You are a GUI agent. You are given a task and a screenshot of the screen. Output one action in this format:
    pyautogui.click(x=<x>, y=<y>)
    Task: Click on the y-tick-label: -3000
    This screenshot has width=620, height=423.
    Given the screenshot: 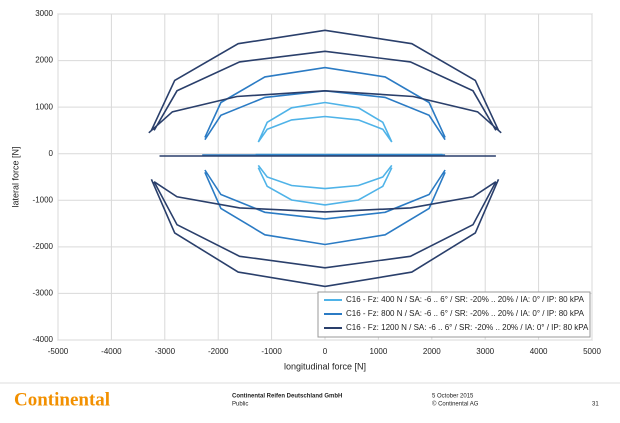 What is the action you would take?
    pyautogui.click(x=43, y=293)
    